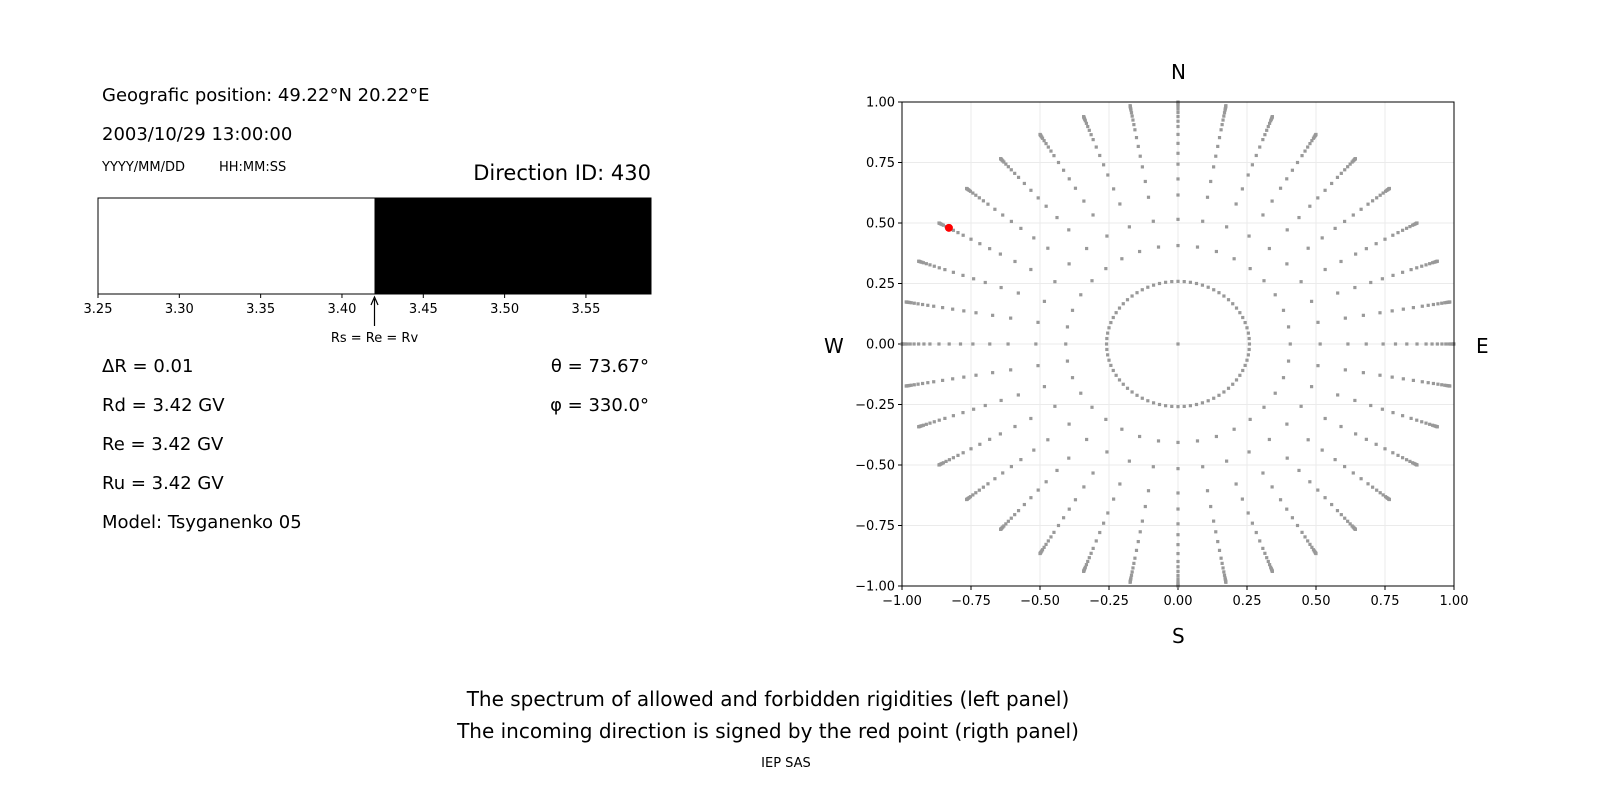  What do you see at coordinates (1247, 601) in the screenshot?
I see `x-tick-label: 0.25` at bounding box center [1247, 601].